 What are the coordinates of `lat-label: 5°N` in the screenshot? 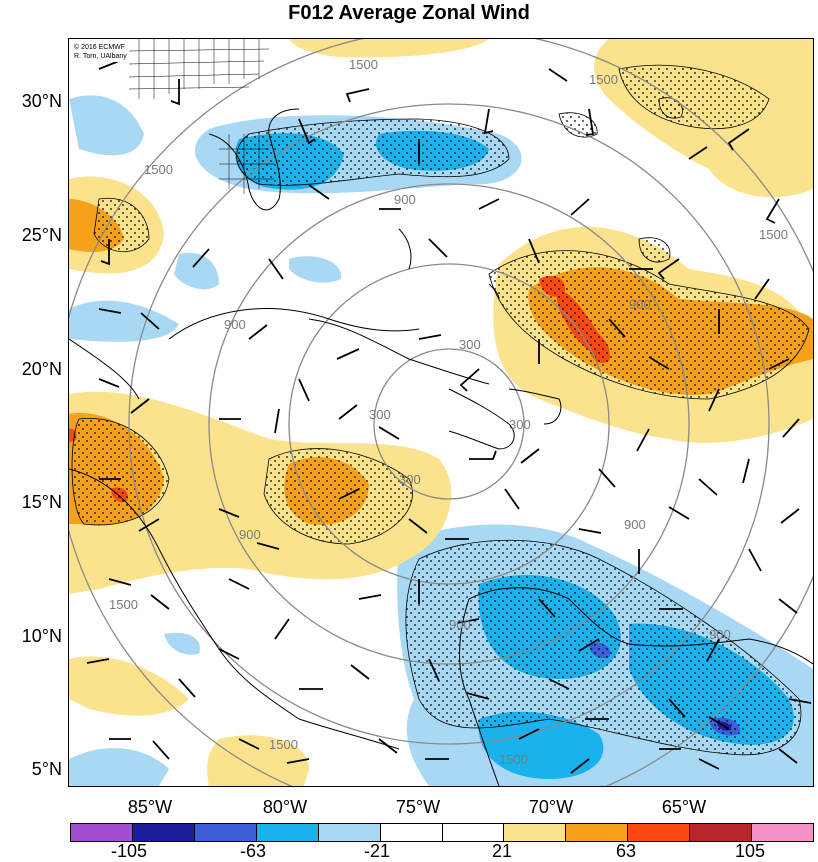 It's located at (46, 769).